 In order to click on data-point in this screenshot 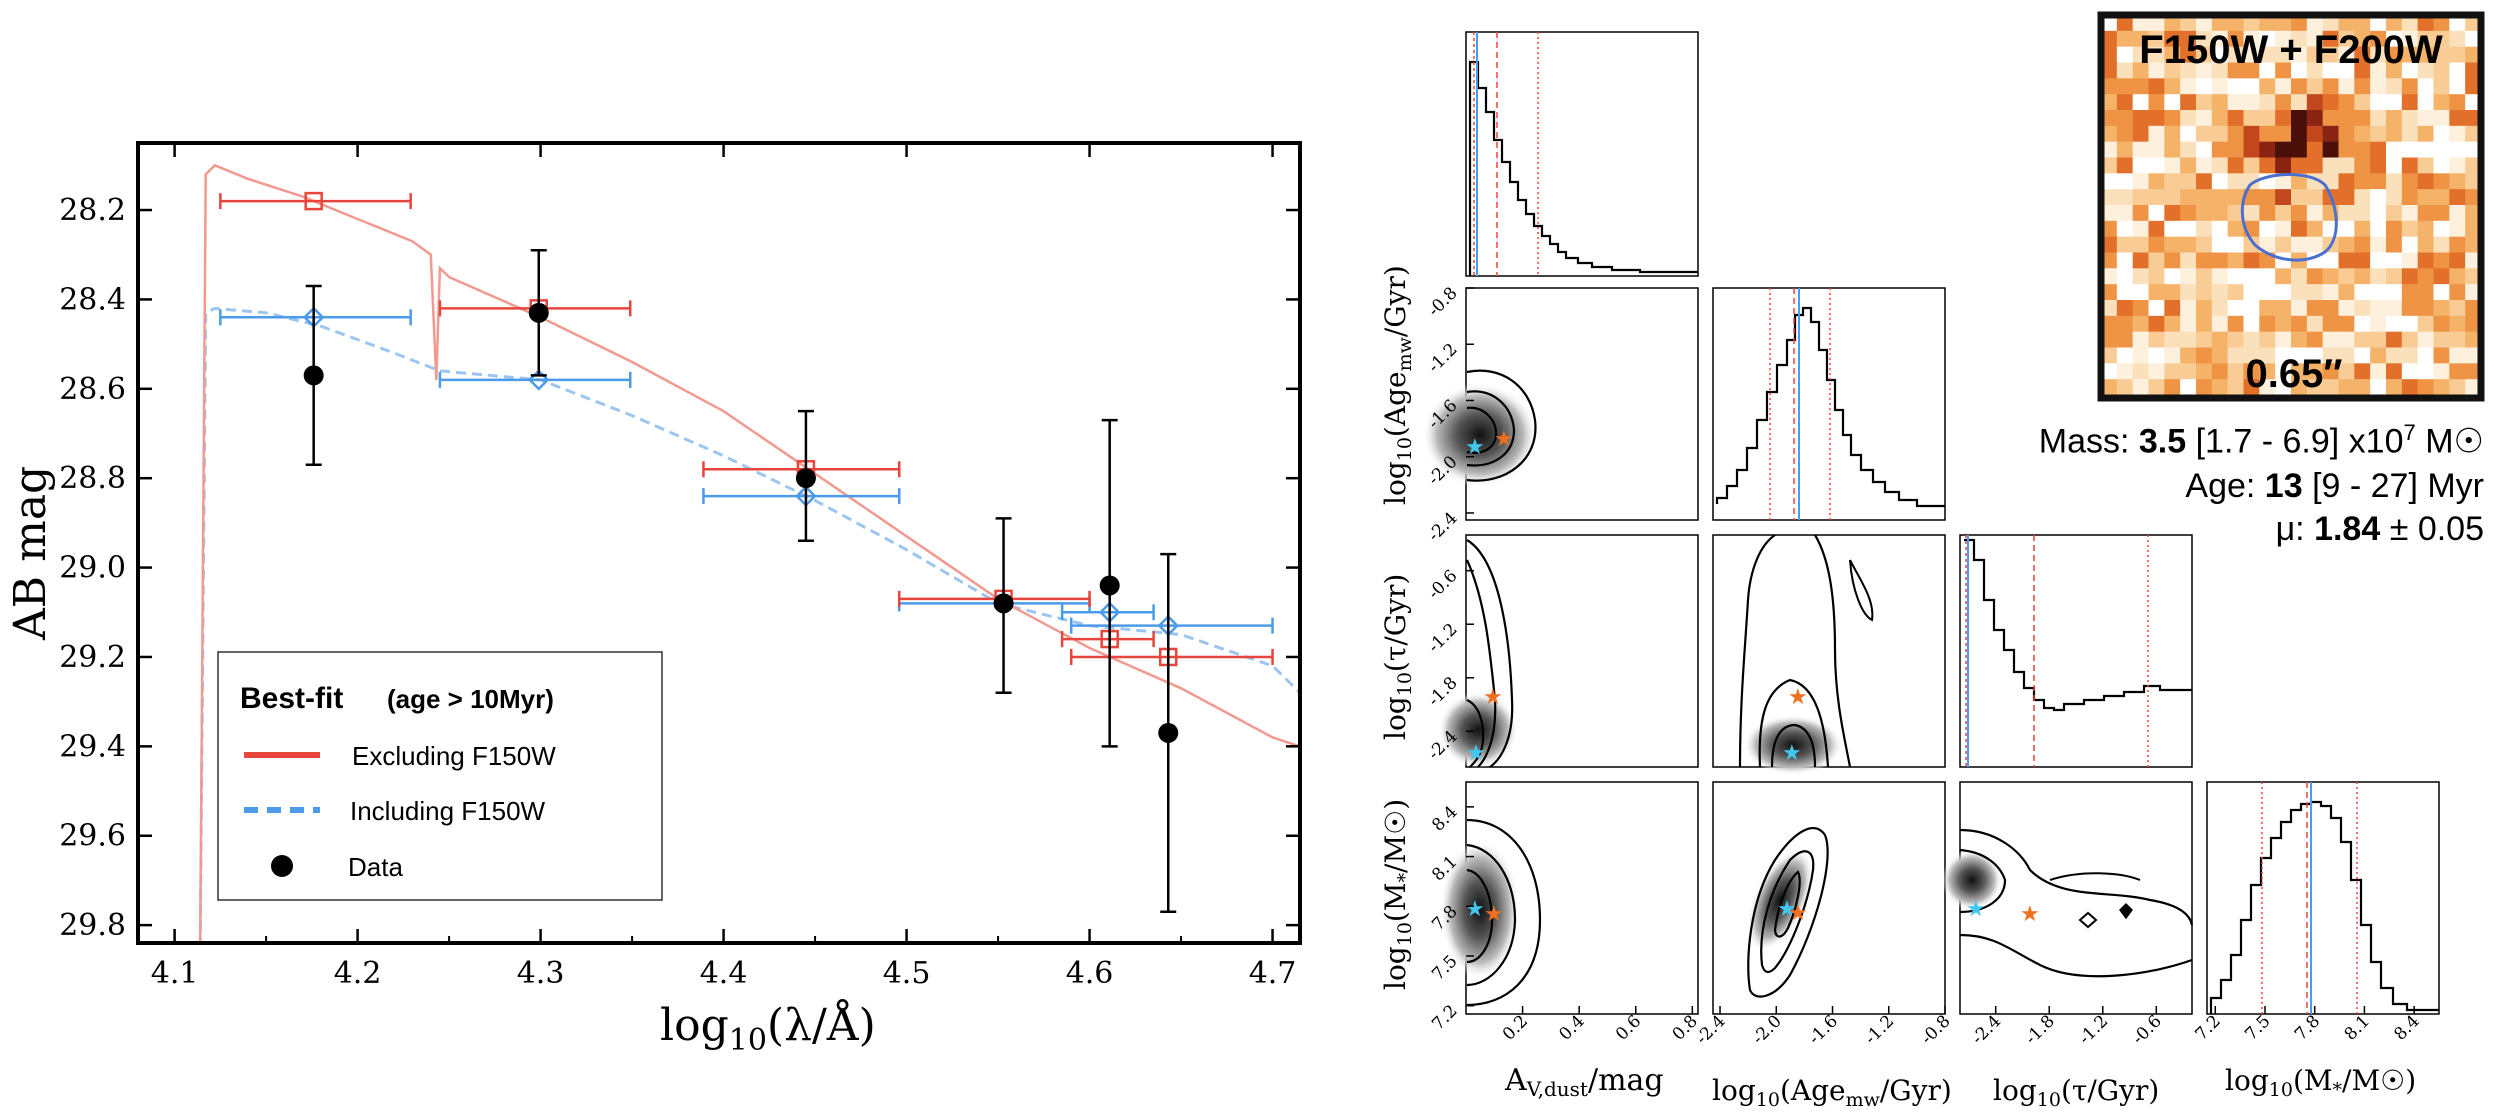, I will do `click(805, 478)`.